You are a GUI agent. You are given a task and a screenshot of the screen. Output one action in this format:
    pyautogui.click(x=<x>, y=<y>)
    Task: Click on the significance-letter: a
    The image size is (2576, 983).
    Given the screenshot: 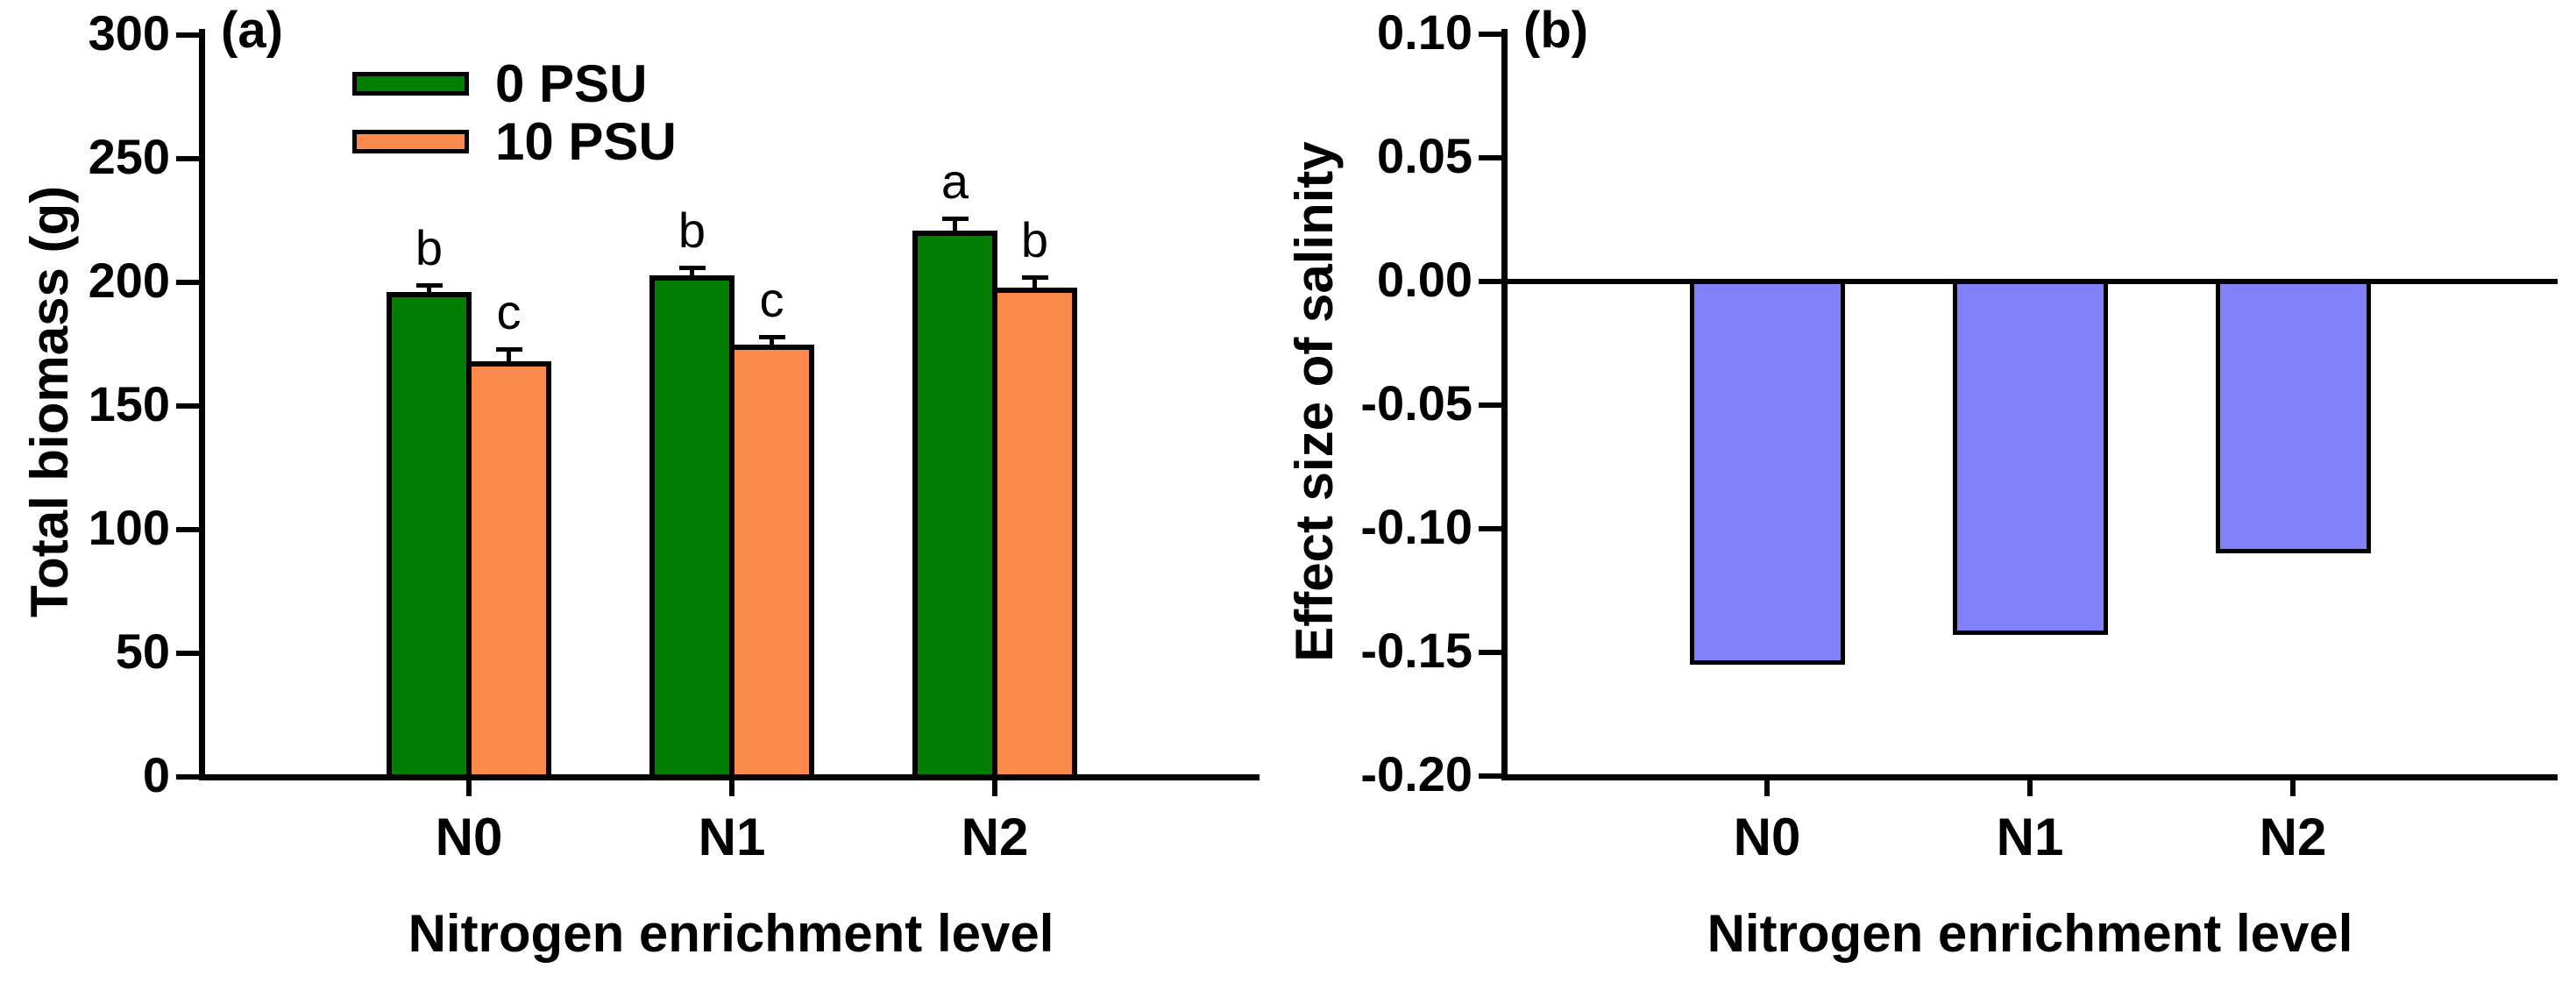 What is the action you would take?
    pyautogui.click(x=955, y=181)
    